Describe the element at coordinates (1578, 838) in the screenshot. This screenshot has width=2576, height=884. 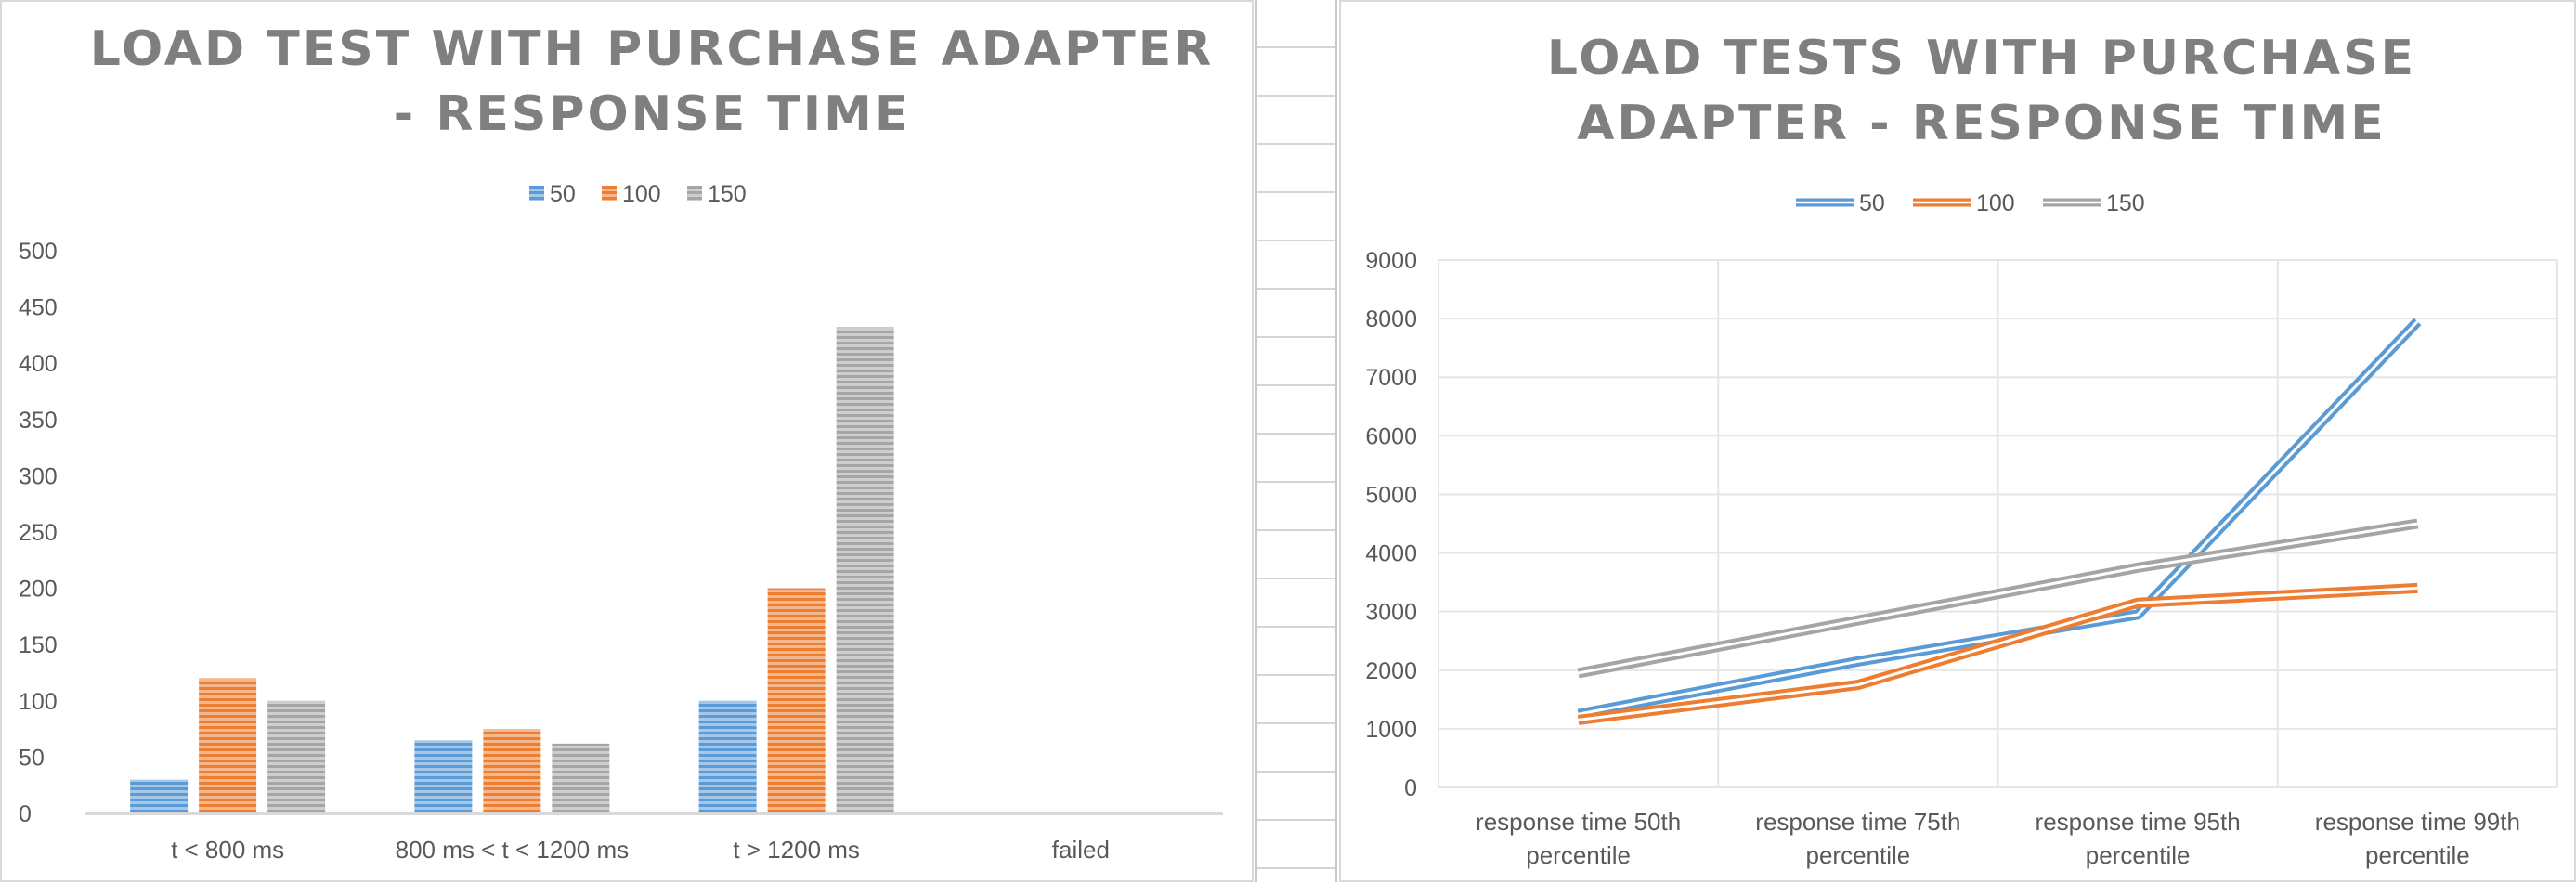
I see `x-tick-label: response time 50th percentile` at that location.